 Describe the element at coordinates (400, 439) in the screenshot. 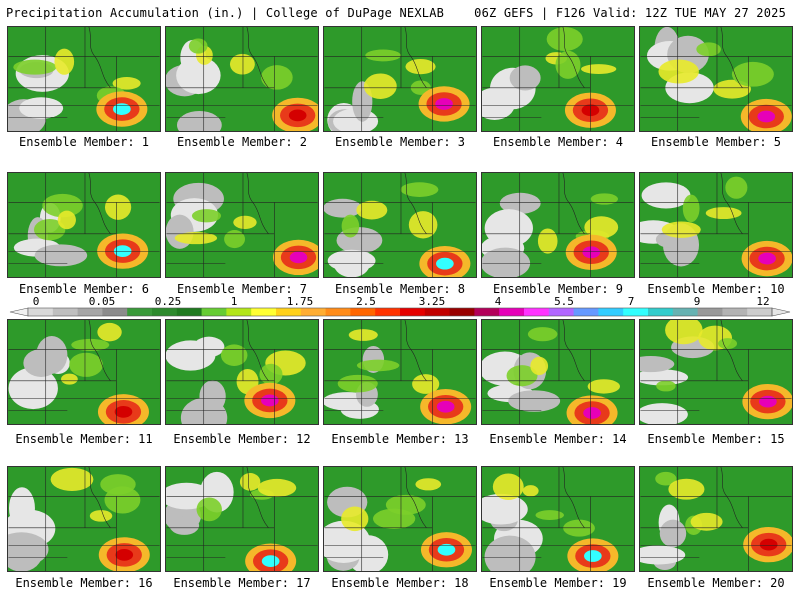

I see `member-label: Ensemble Member: 13` at that location.